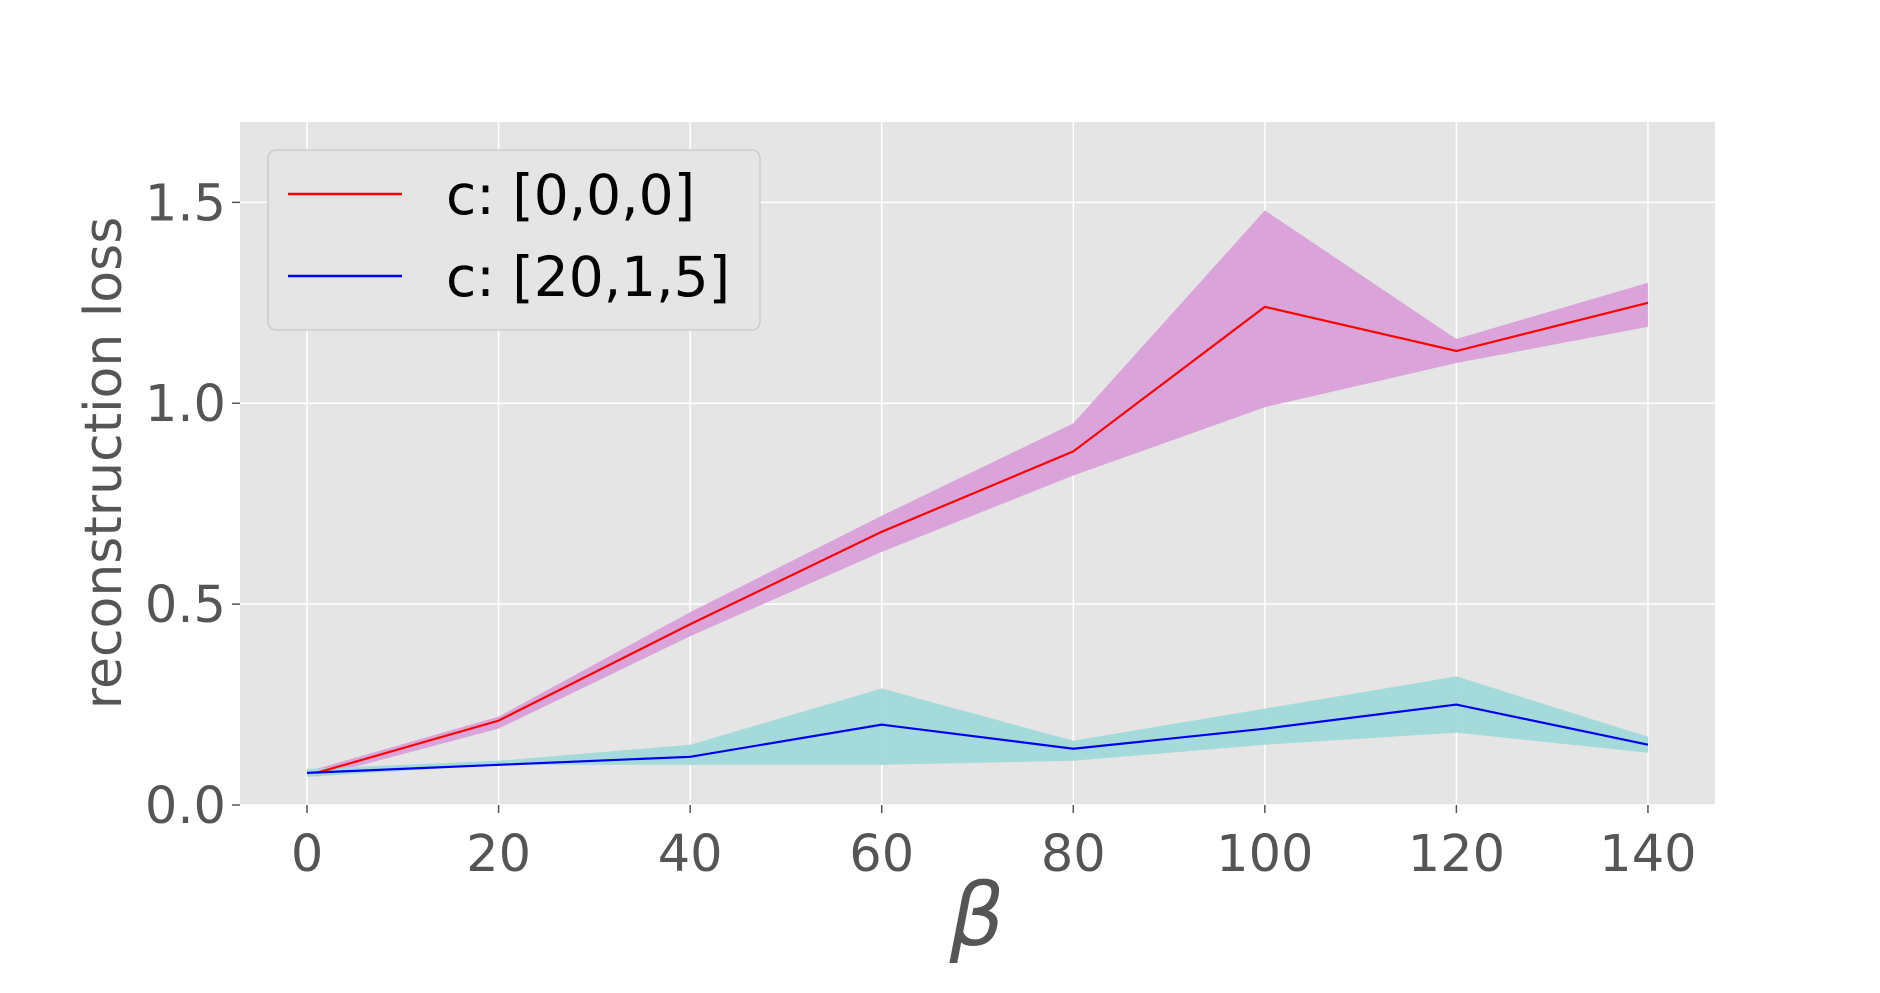  Describe the element at coordinates (994, 844) in the screenshot. I see `x-axis-ticks: 0 20 40 60 80 100 120 140` at that location.